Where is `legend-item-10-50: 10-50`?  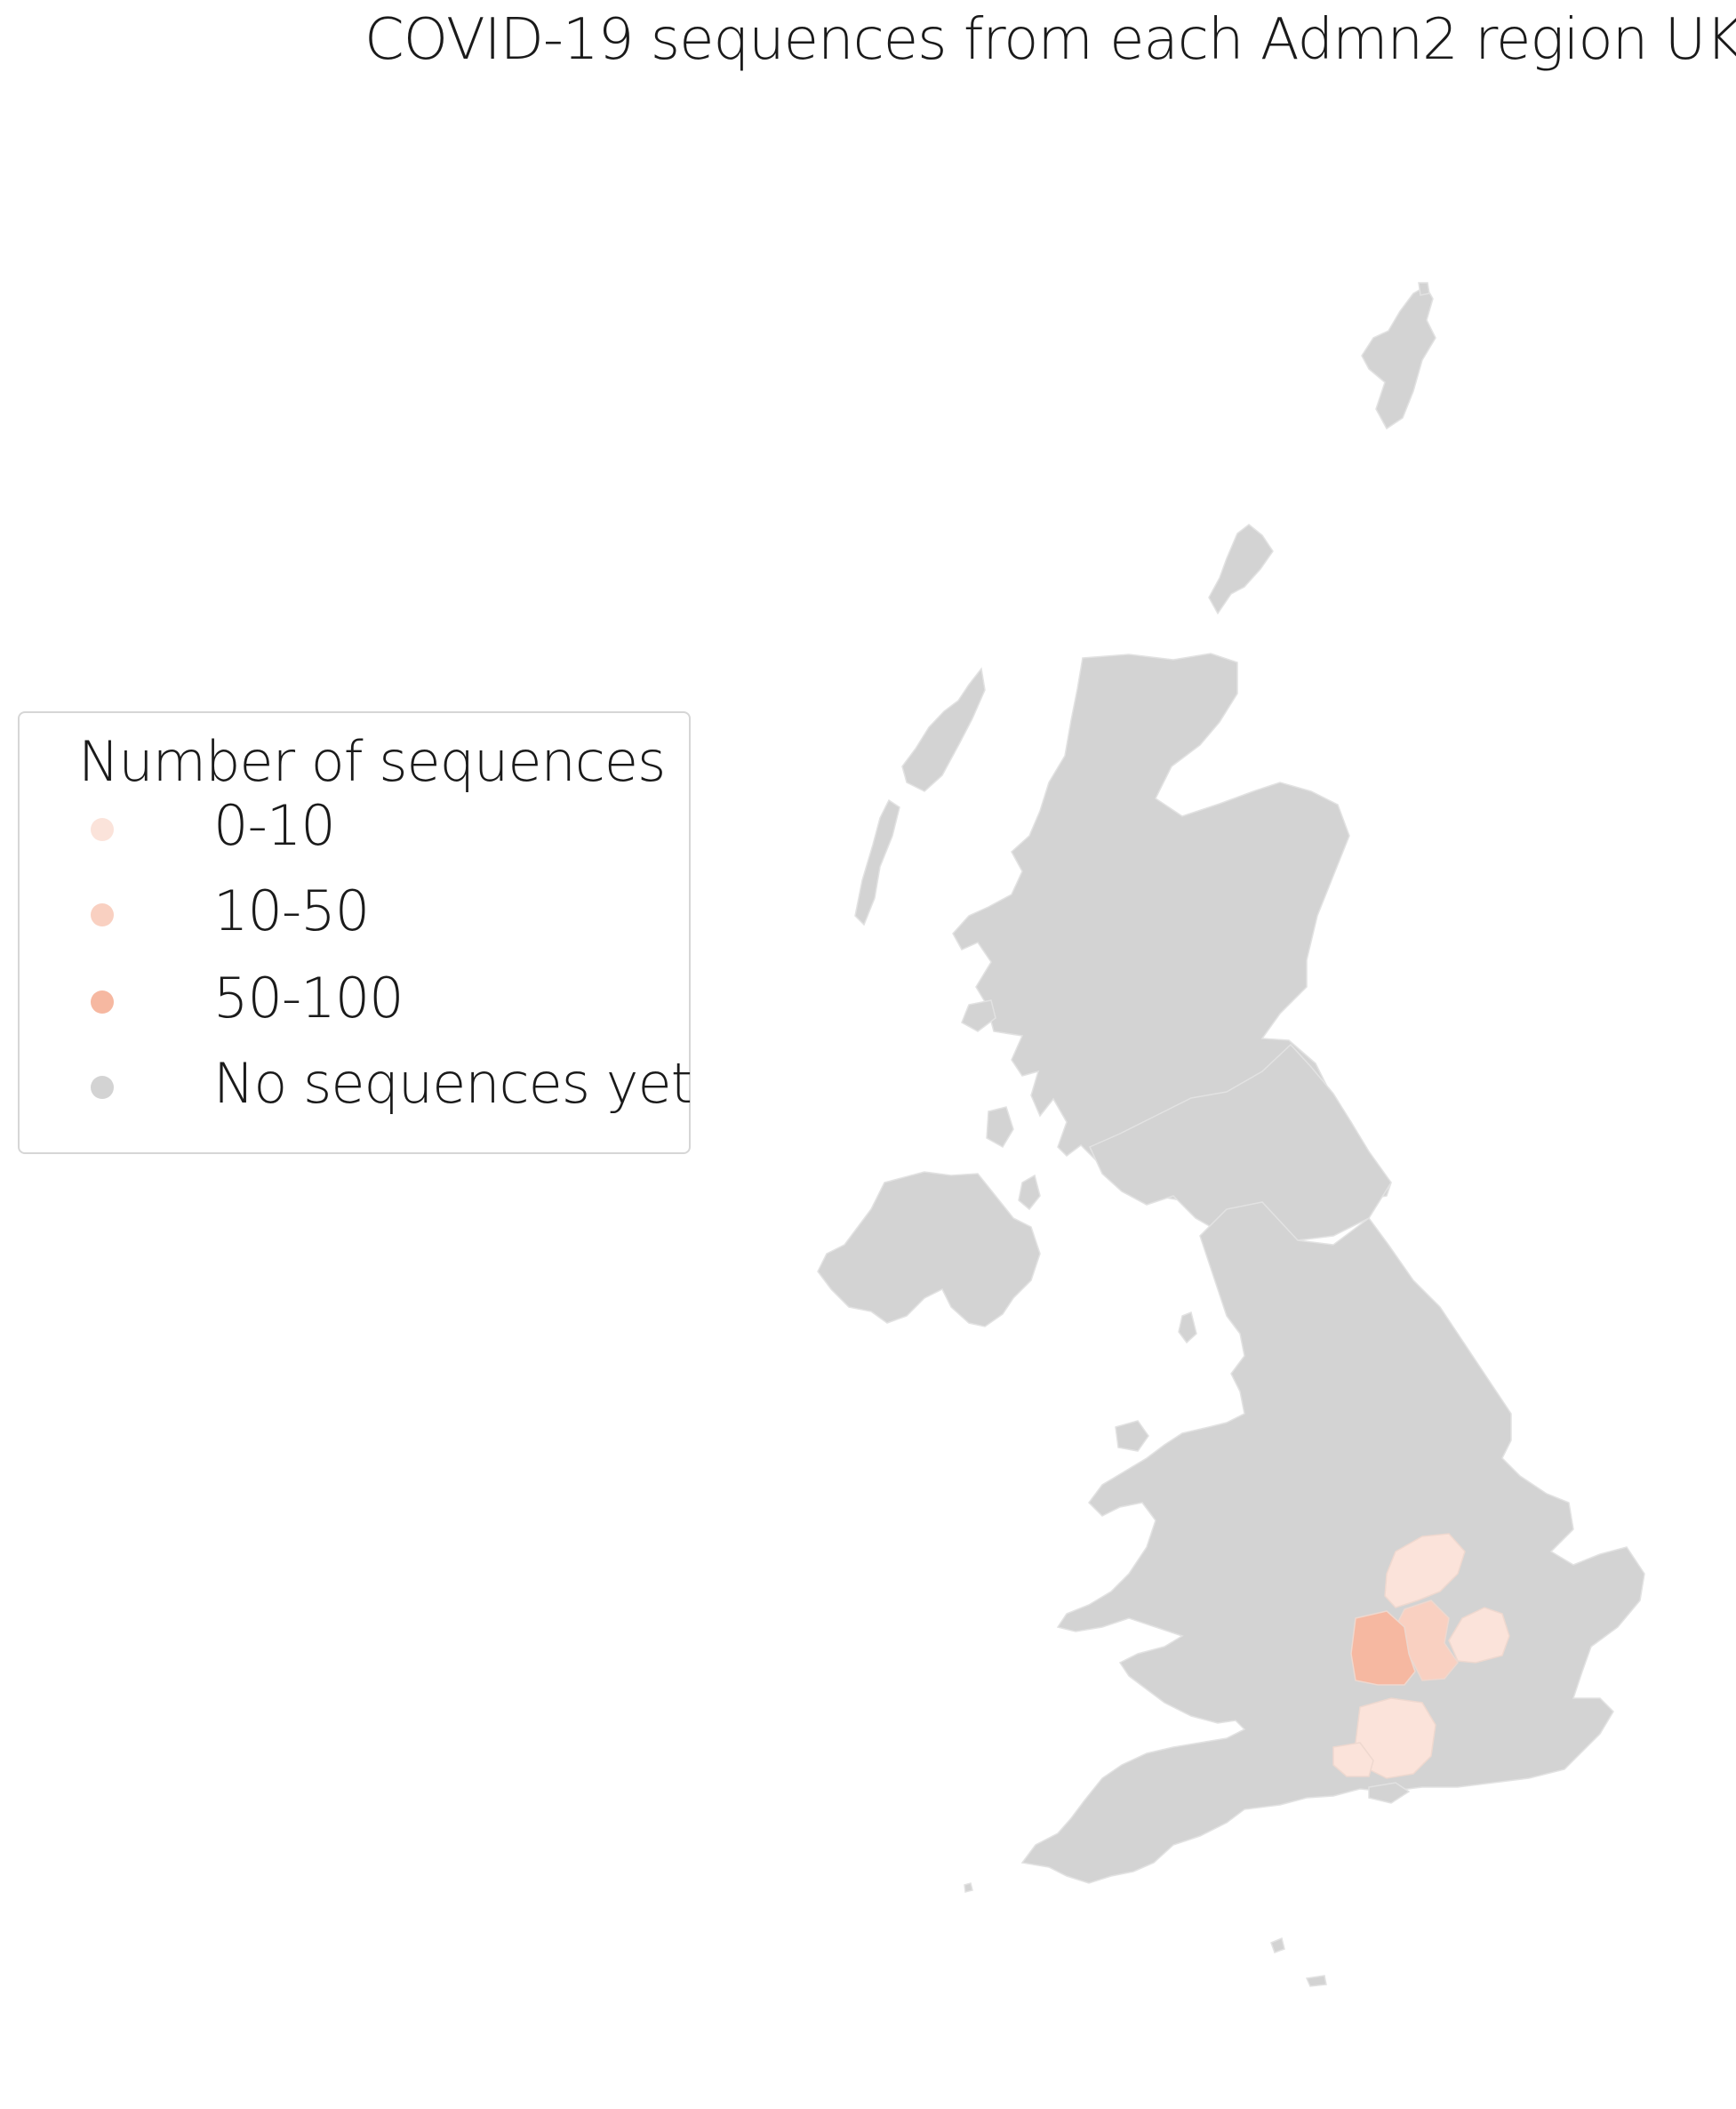
legend-item-10-50: 10-50 is located at coordinates (354, 918).